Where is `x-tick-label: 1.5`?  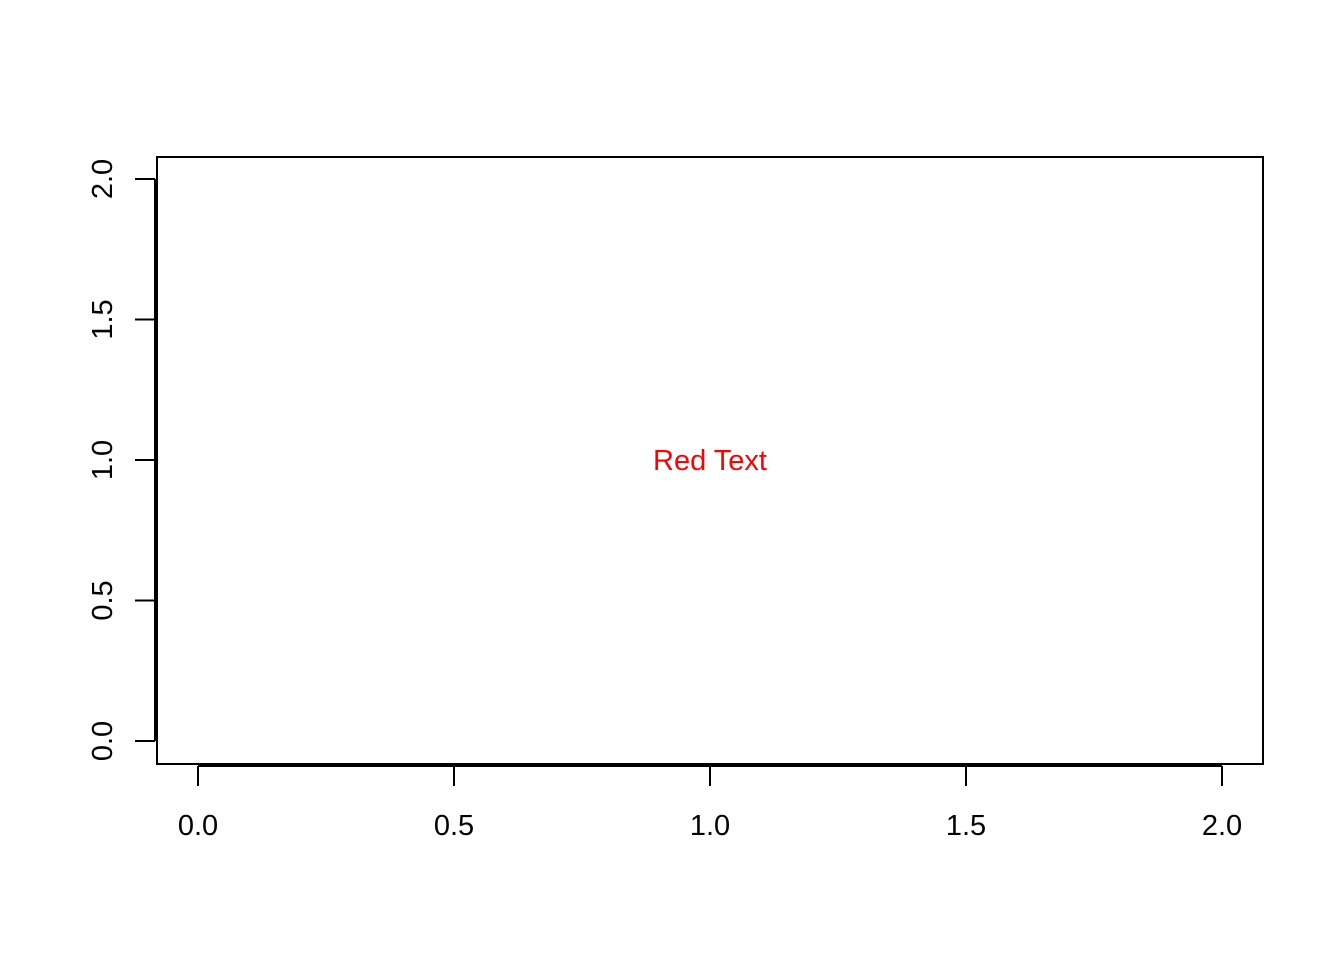 x-tick-label: 1.5 is located at coordinates (966, 826).